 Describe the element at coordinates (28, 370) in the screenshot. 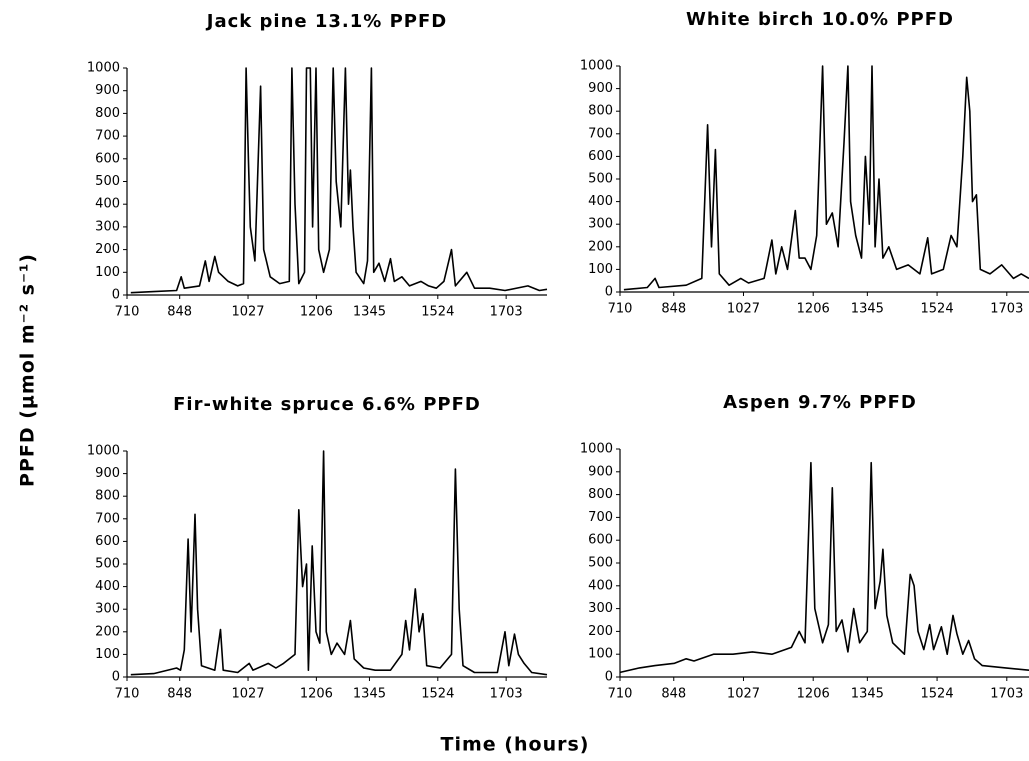

I see `y-axis-label: PPFD (µmol m⁻² s⁻¹)` at that location.